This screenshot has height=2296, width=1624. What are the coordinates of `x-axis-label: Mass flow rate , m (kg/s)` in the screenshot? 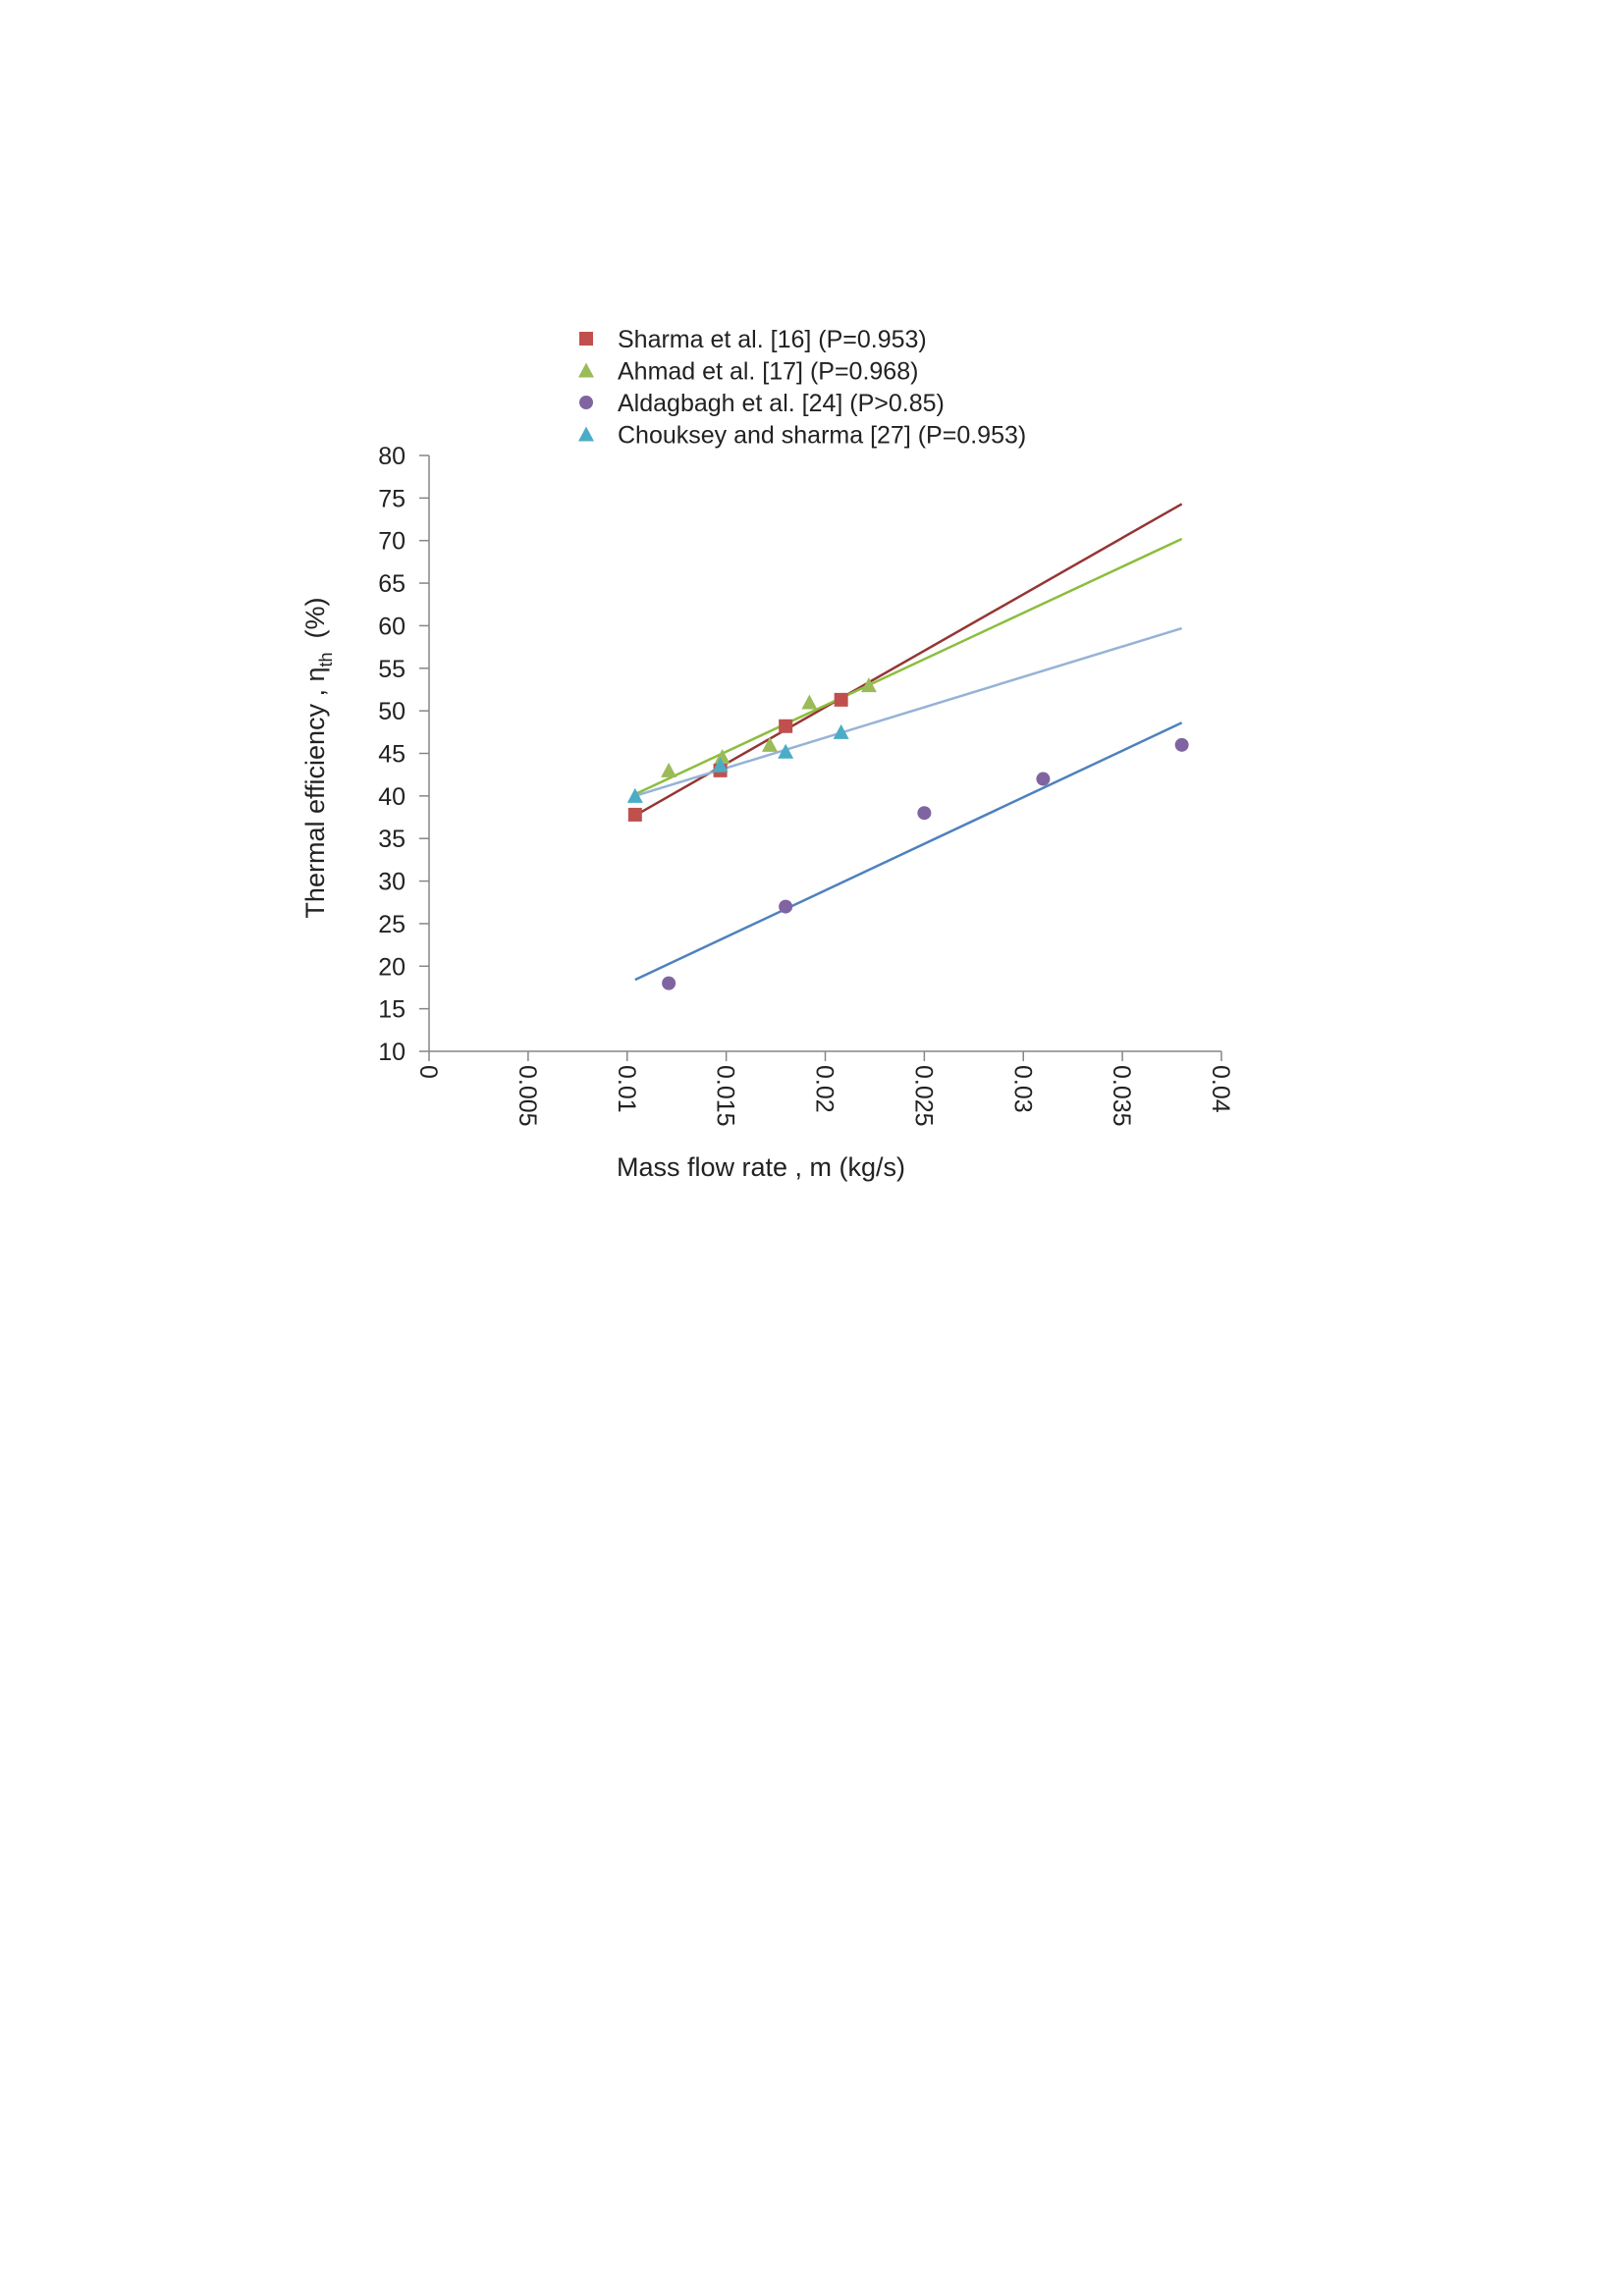 It's located at (761, 1167).